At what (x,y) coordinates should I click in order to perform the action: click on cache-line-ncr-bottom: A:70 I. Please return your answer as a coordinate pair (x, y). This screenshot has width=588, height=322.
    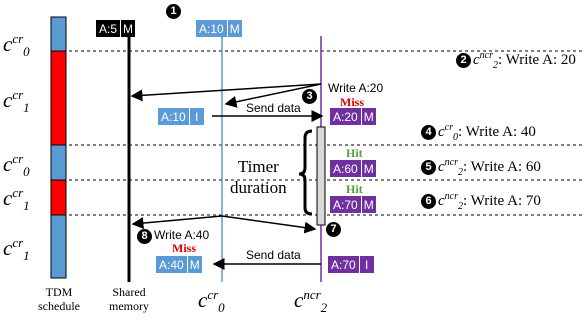
    Looking at the image, I should click on (351, 264).